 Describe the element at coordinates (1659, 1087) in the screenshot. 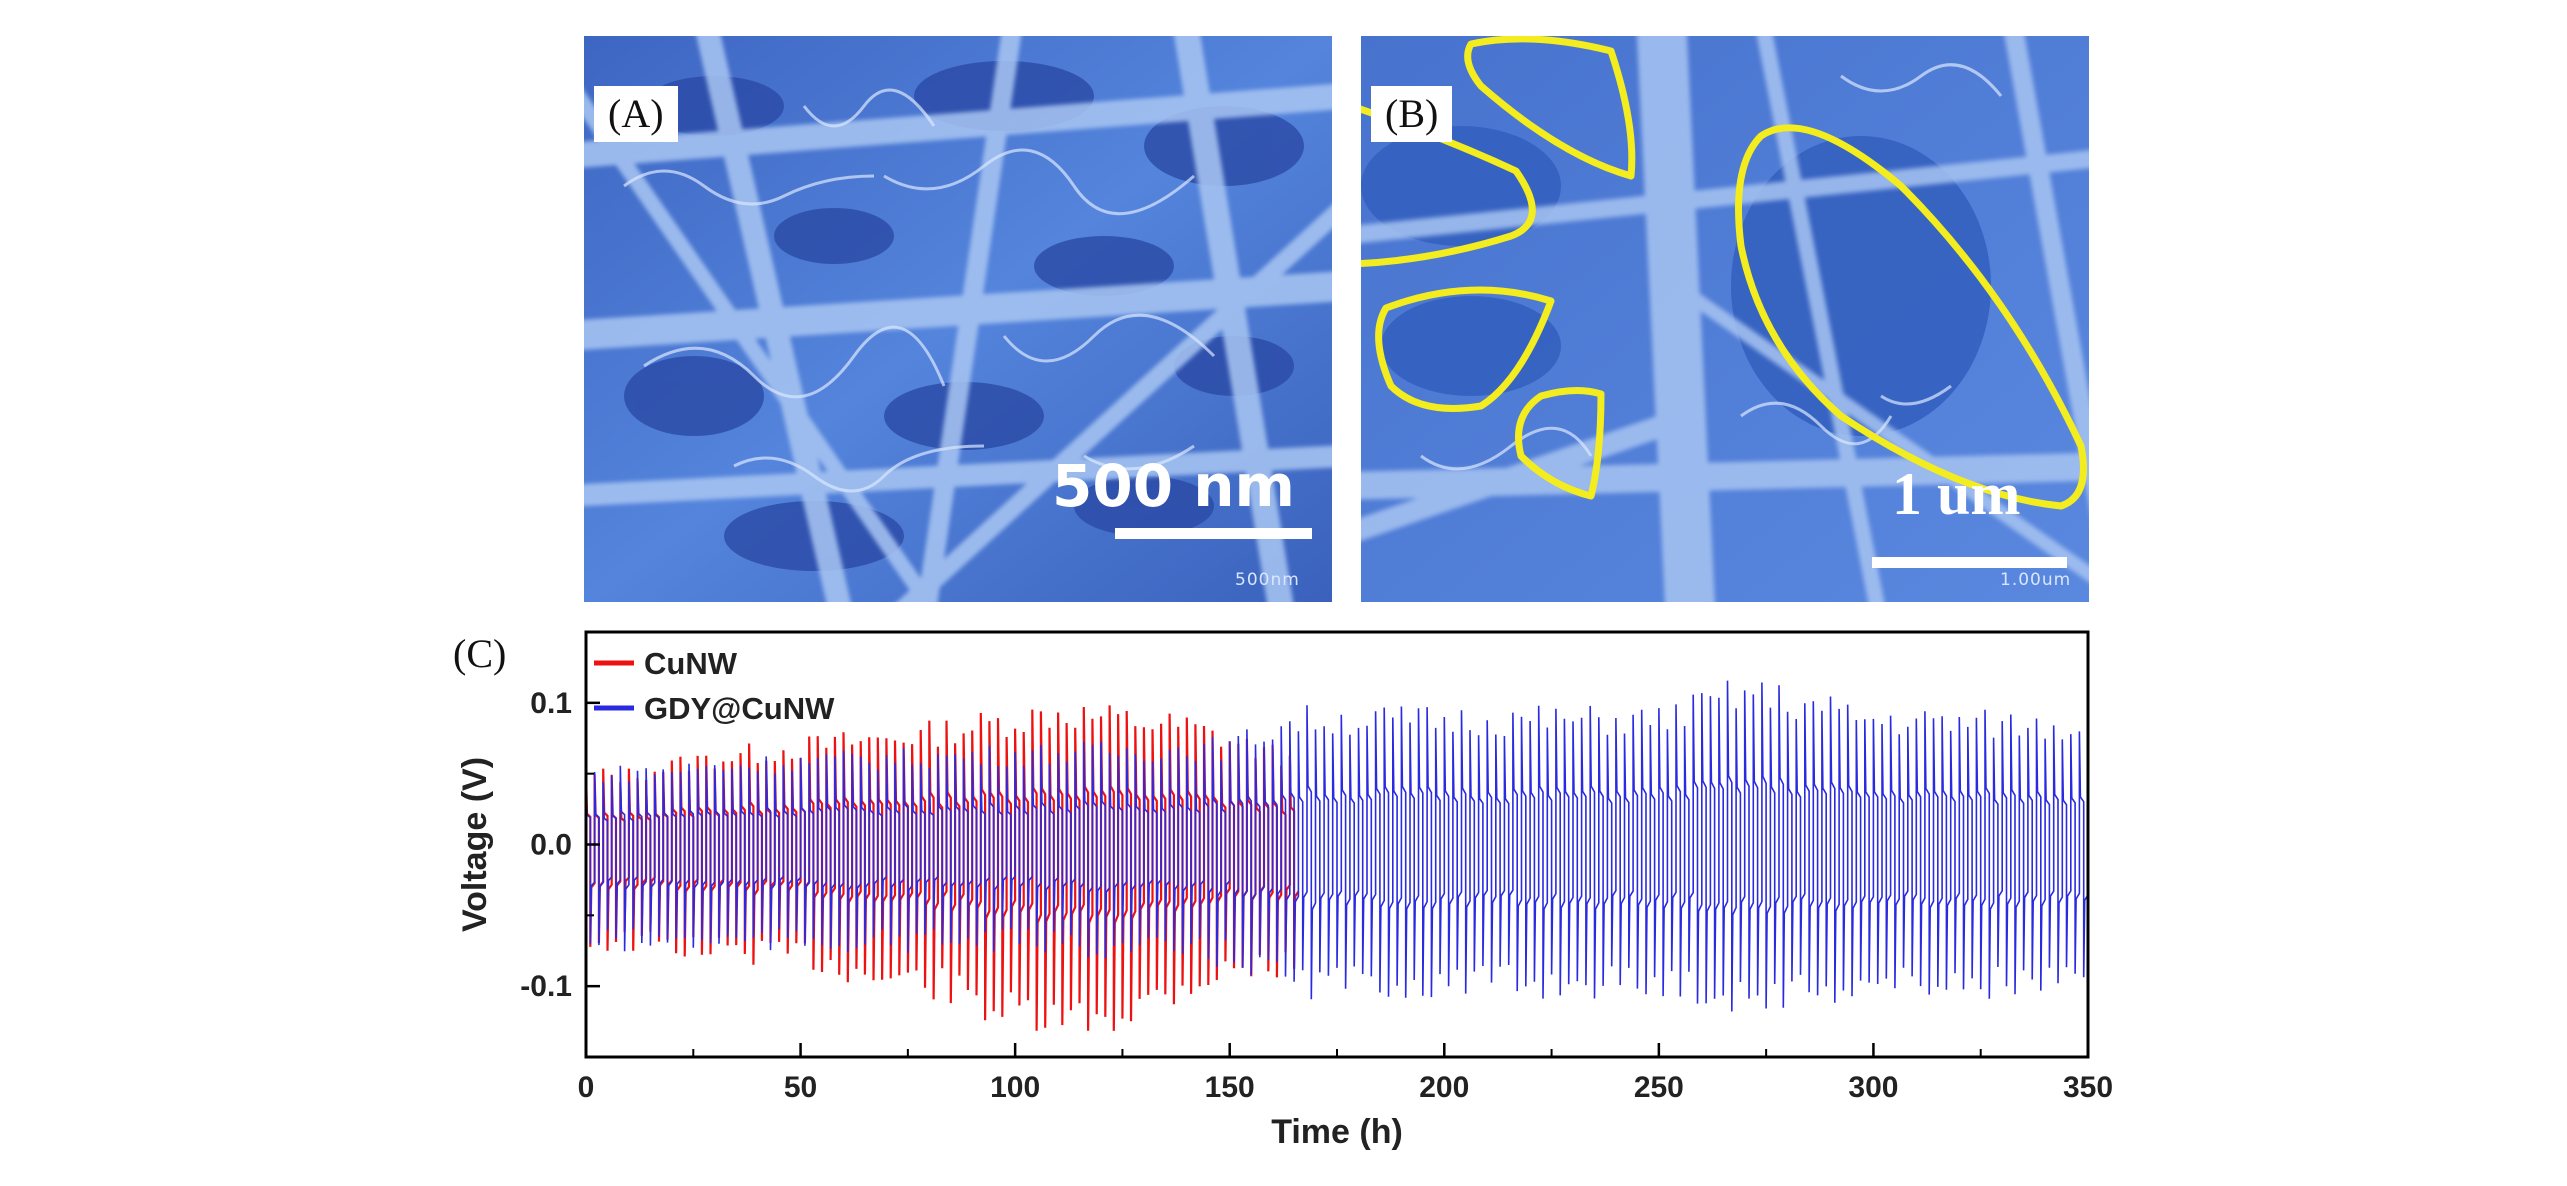

I see `x-tick-label: 250` at that location.